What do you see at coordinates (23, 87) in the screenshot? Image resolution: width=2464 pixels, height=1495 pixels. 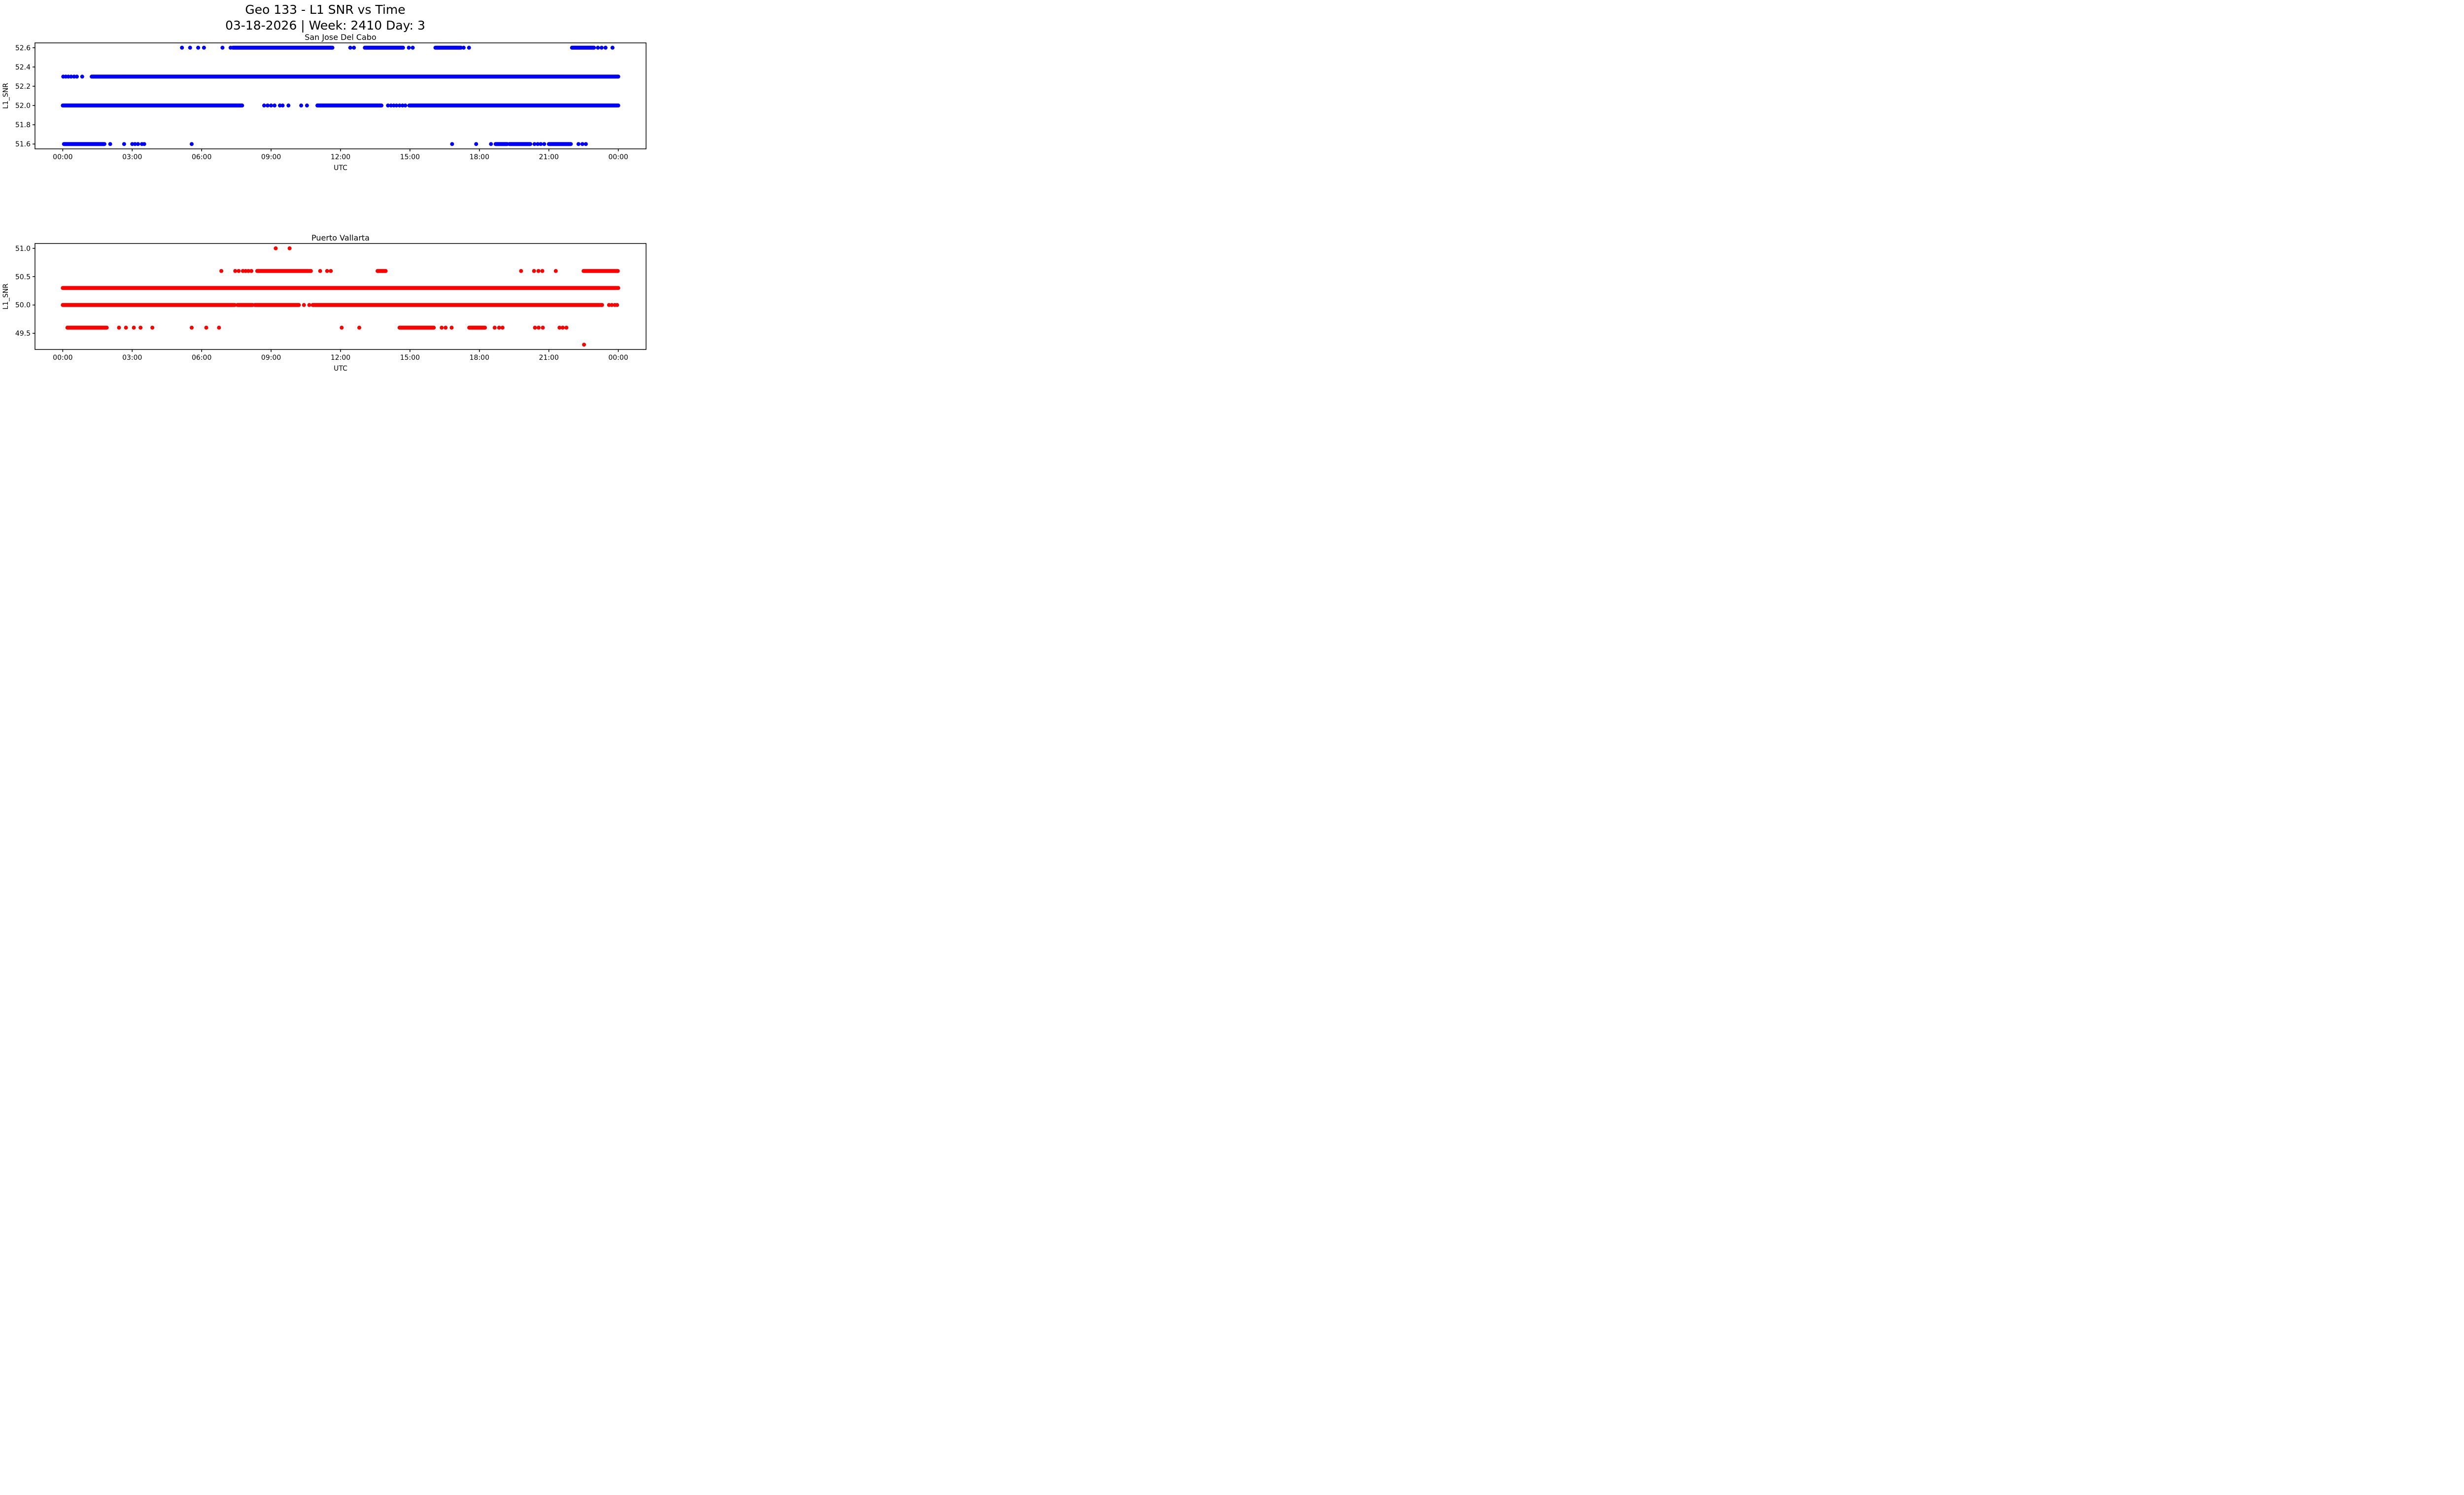 I see `y-tick-label: 52.2` at bounding box center [23, 87].